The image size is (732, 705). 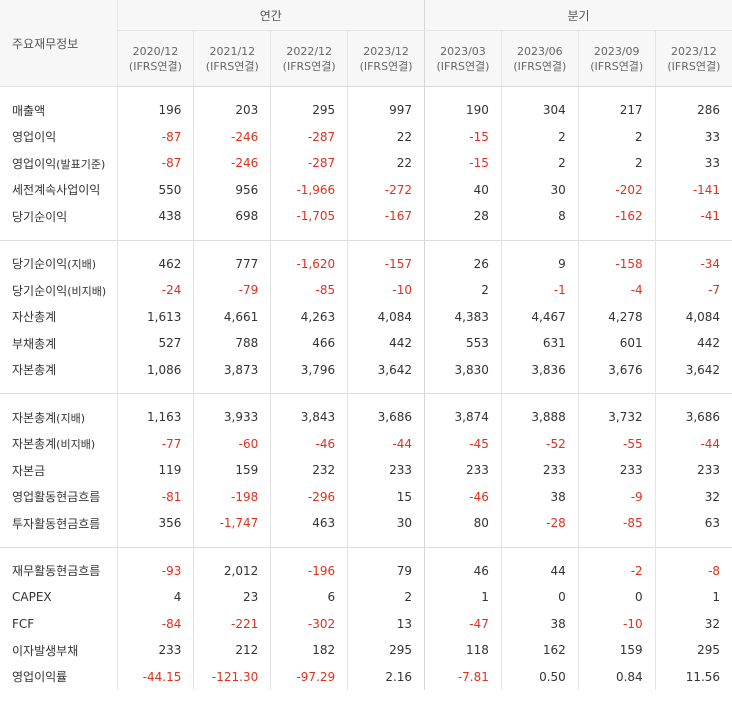 I want to click on value-cell: 438, so click(x=155, y=221).